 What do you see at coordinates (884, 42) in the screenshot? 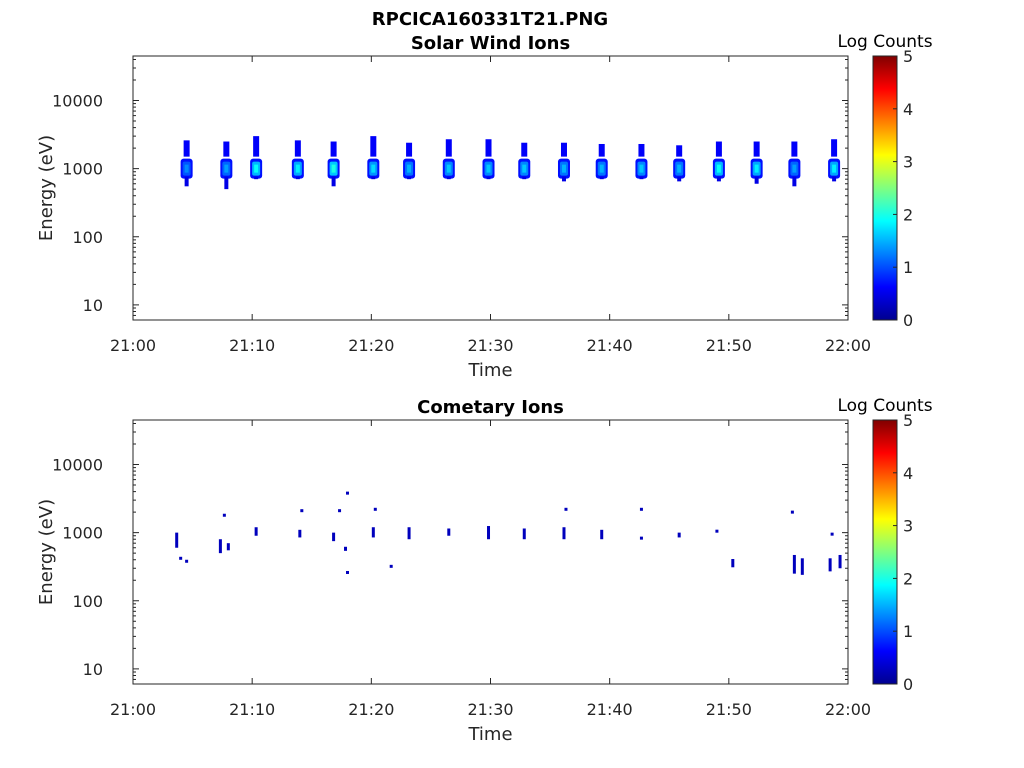
I see `colorbar-label: Log Counts` at bounding box center [884, 42].